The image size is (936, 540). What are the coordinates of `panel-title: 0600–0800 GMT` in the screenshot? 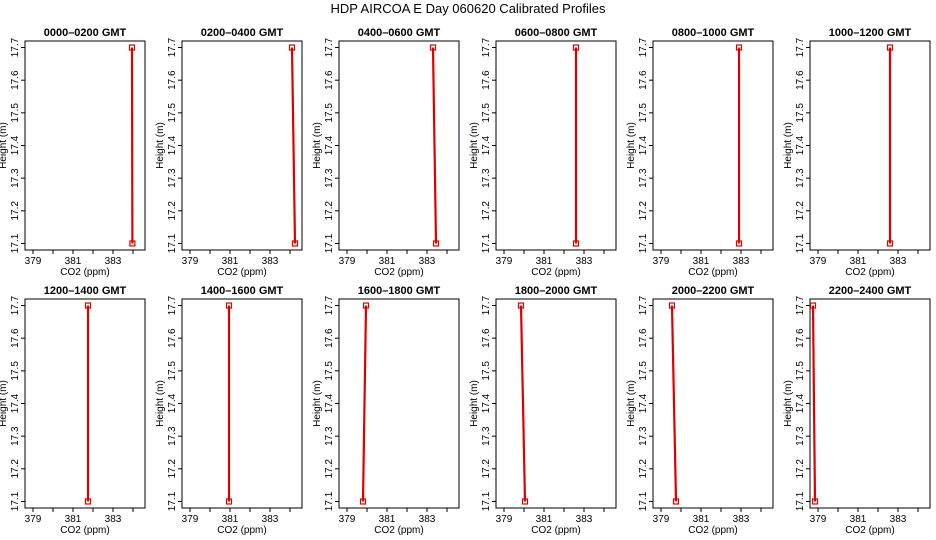 It's located at (556, 33).